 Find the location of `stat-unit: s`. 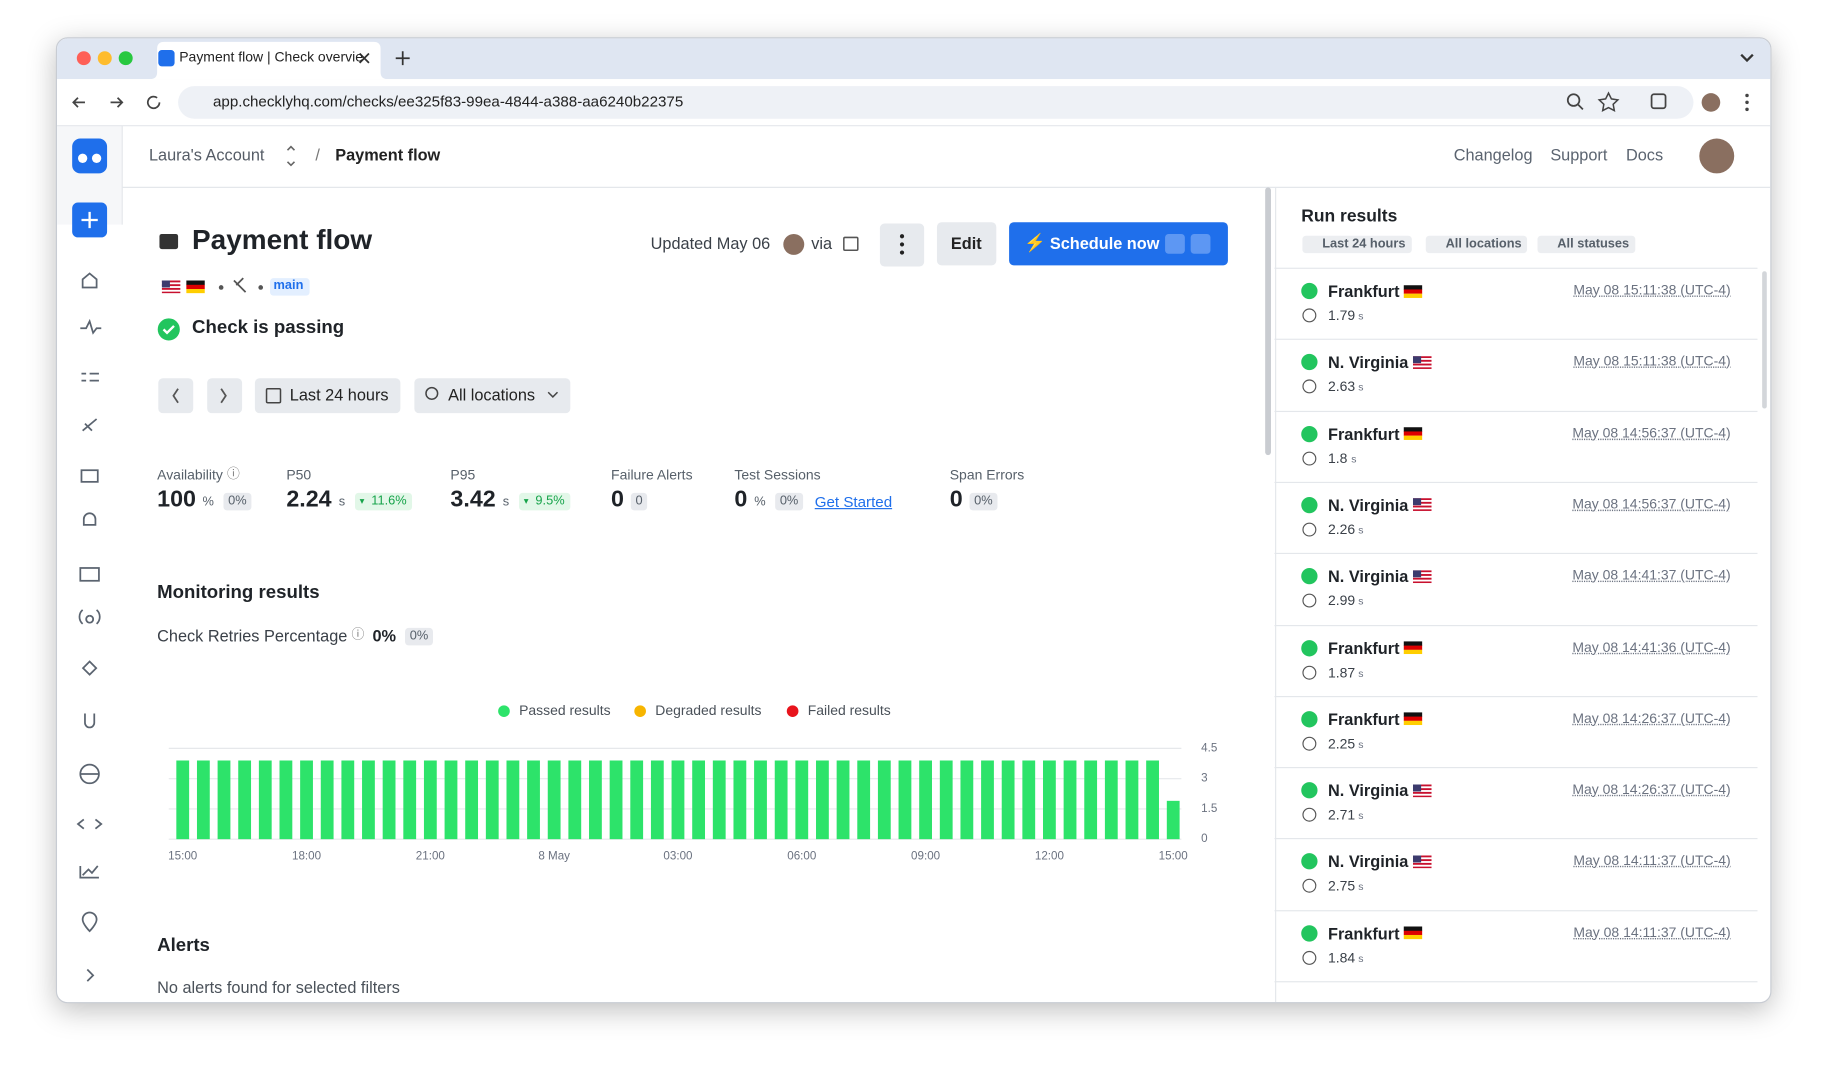

stat-unit: s is located at coordinates (342, 502).